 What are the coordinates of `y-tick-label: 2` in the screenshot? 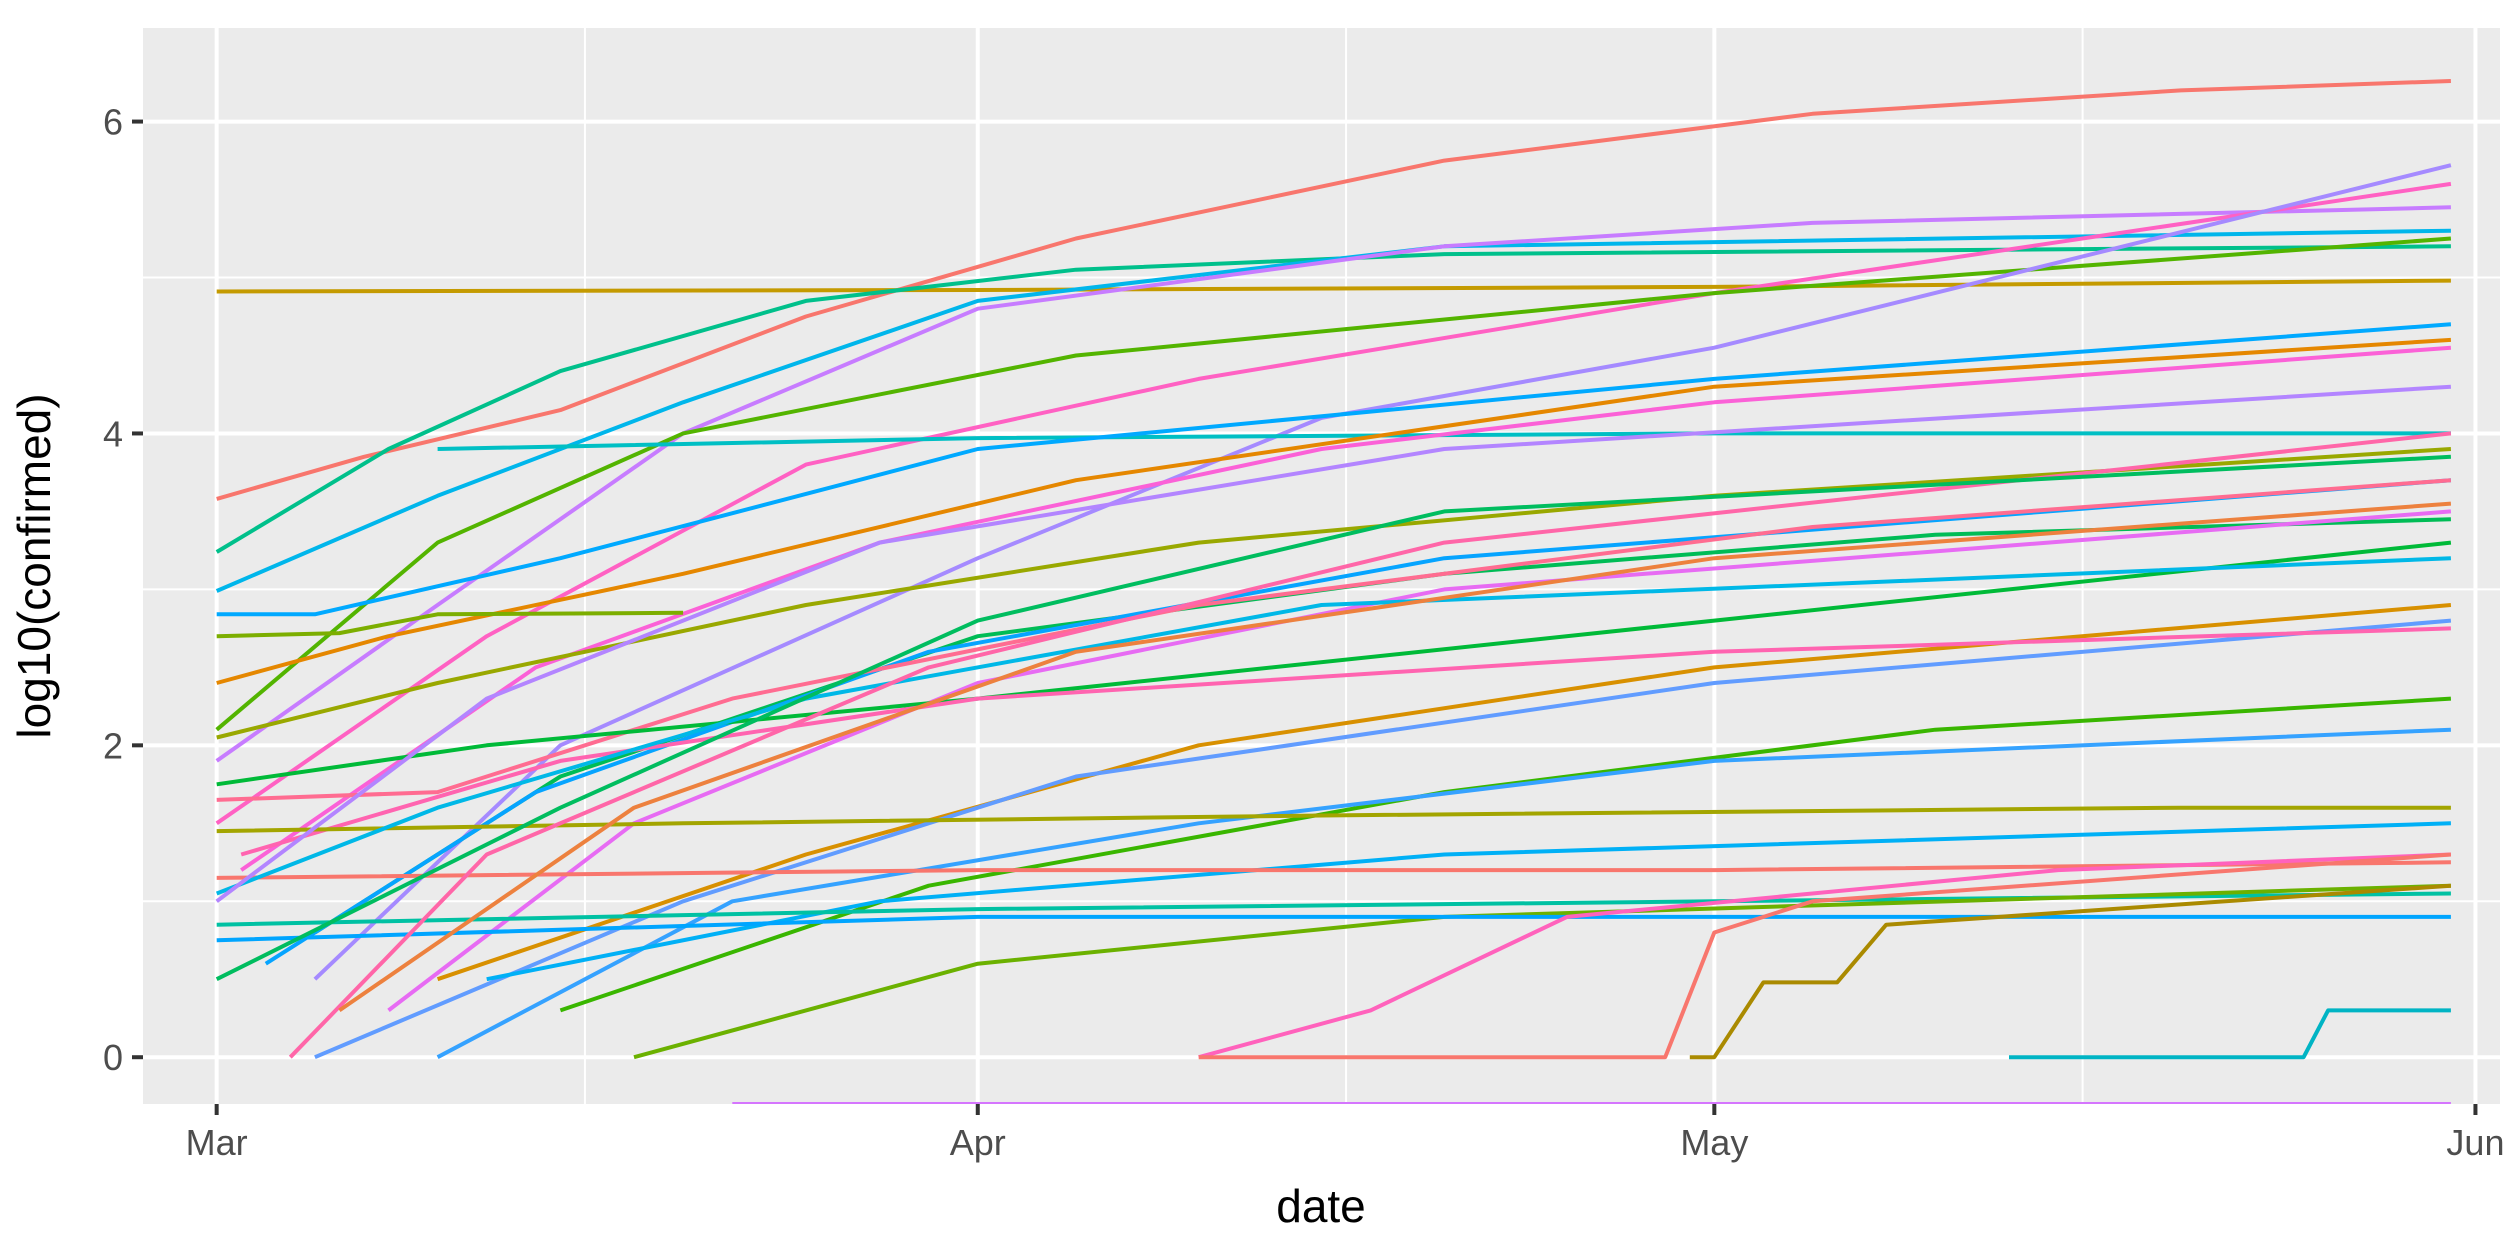 It's located at (113, 745).